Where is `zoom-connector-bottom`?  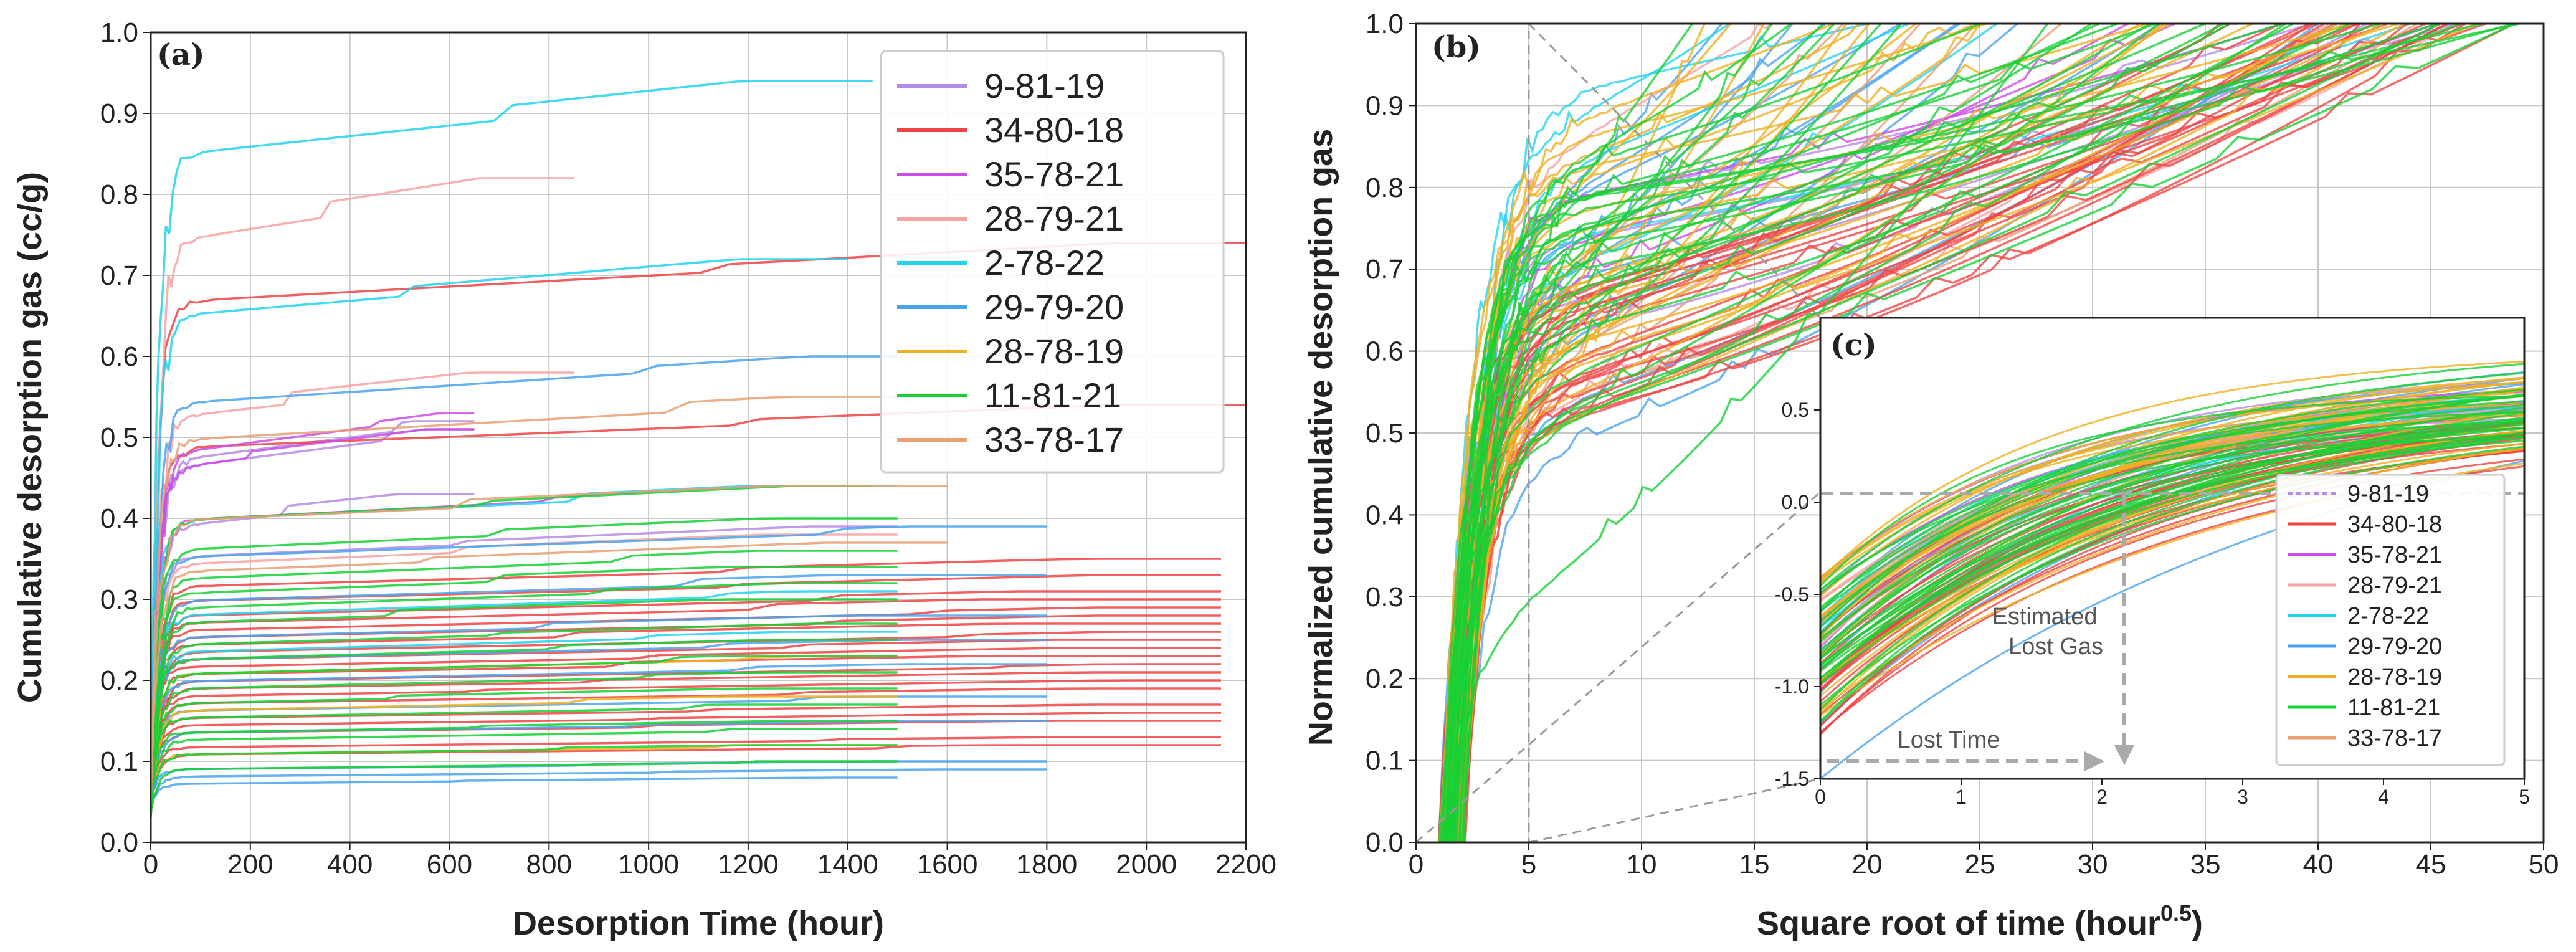
zoom-connector-bottom is located at coordinates (1674, 811).